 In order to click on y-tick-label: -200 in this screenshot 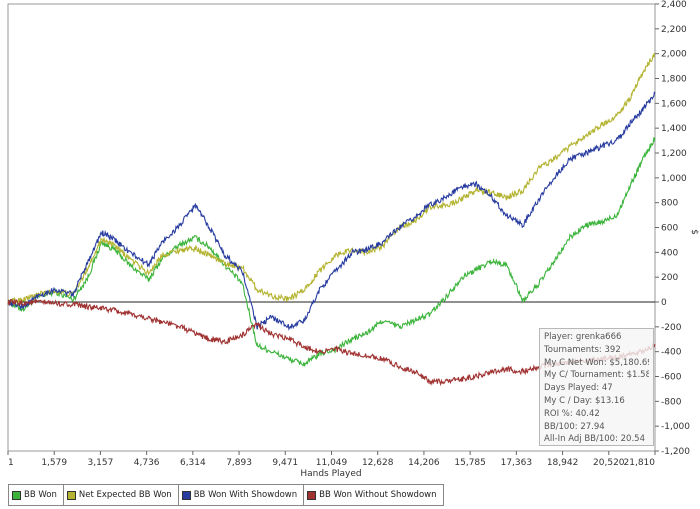, I will do `click(671, 328)`.